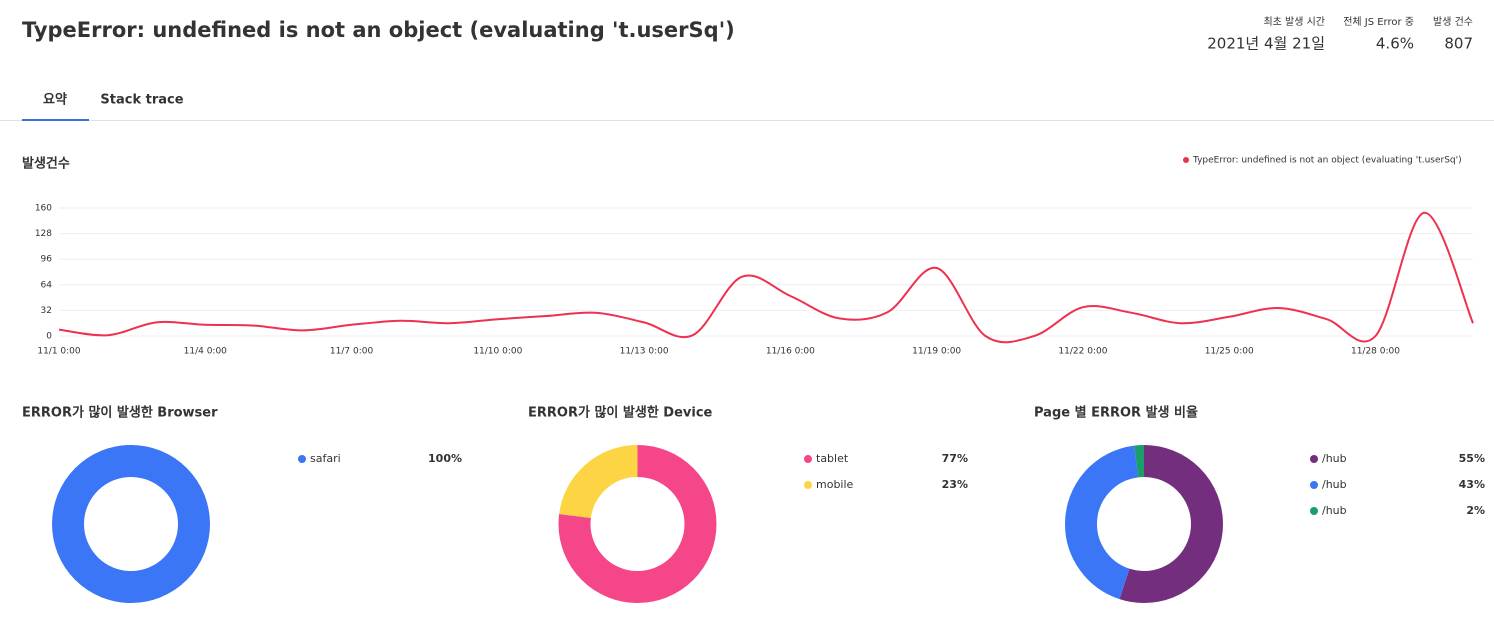 The width and height of the screenshot is (1494, 619). I want to click on stat-label: 발생 건수, so click(1453, 22).